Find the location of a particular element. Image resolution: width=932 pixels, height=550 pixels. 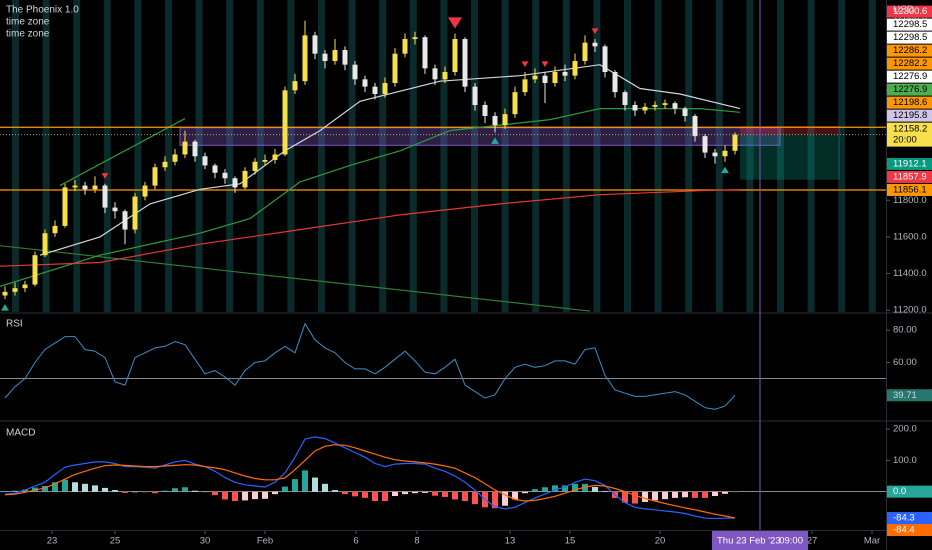

y-tick-label: 60.00 is located at coordinates (905, 362).